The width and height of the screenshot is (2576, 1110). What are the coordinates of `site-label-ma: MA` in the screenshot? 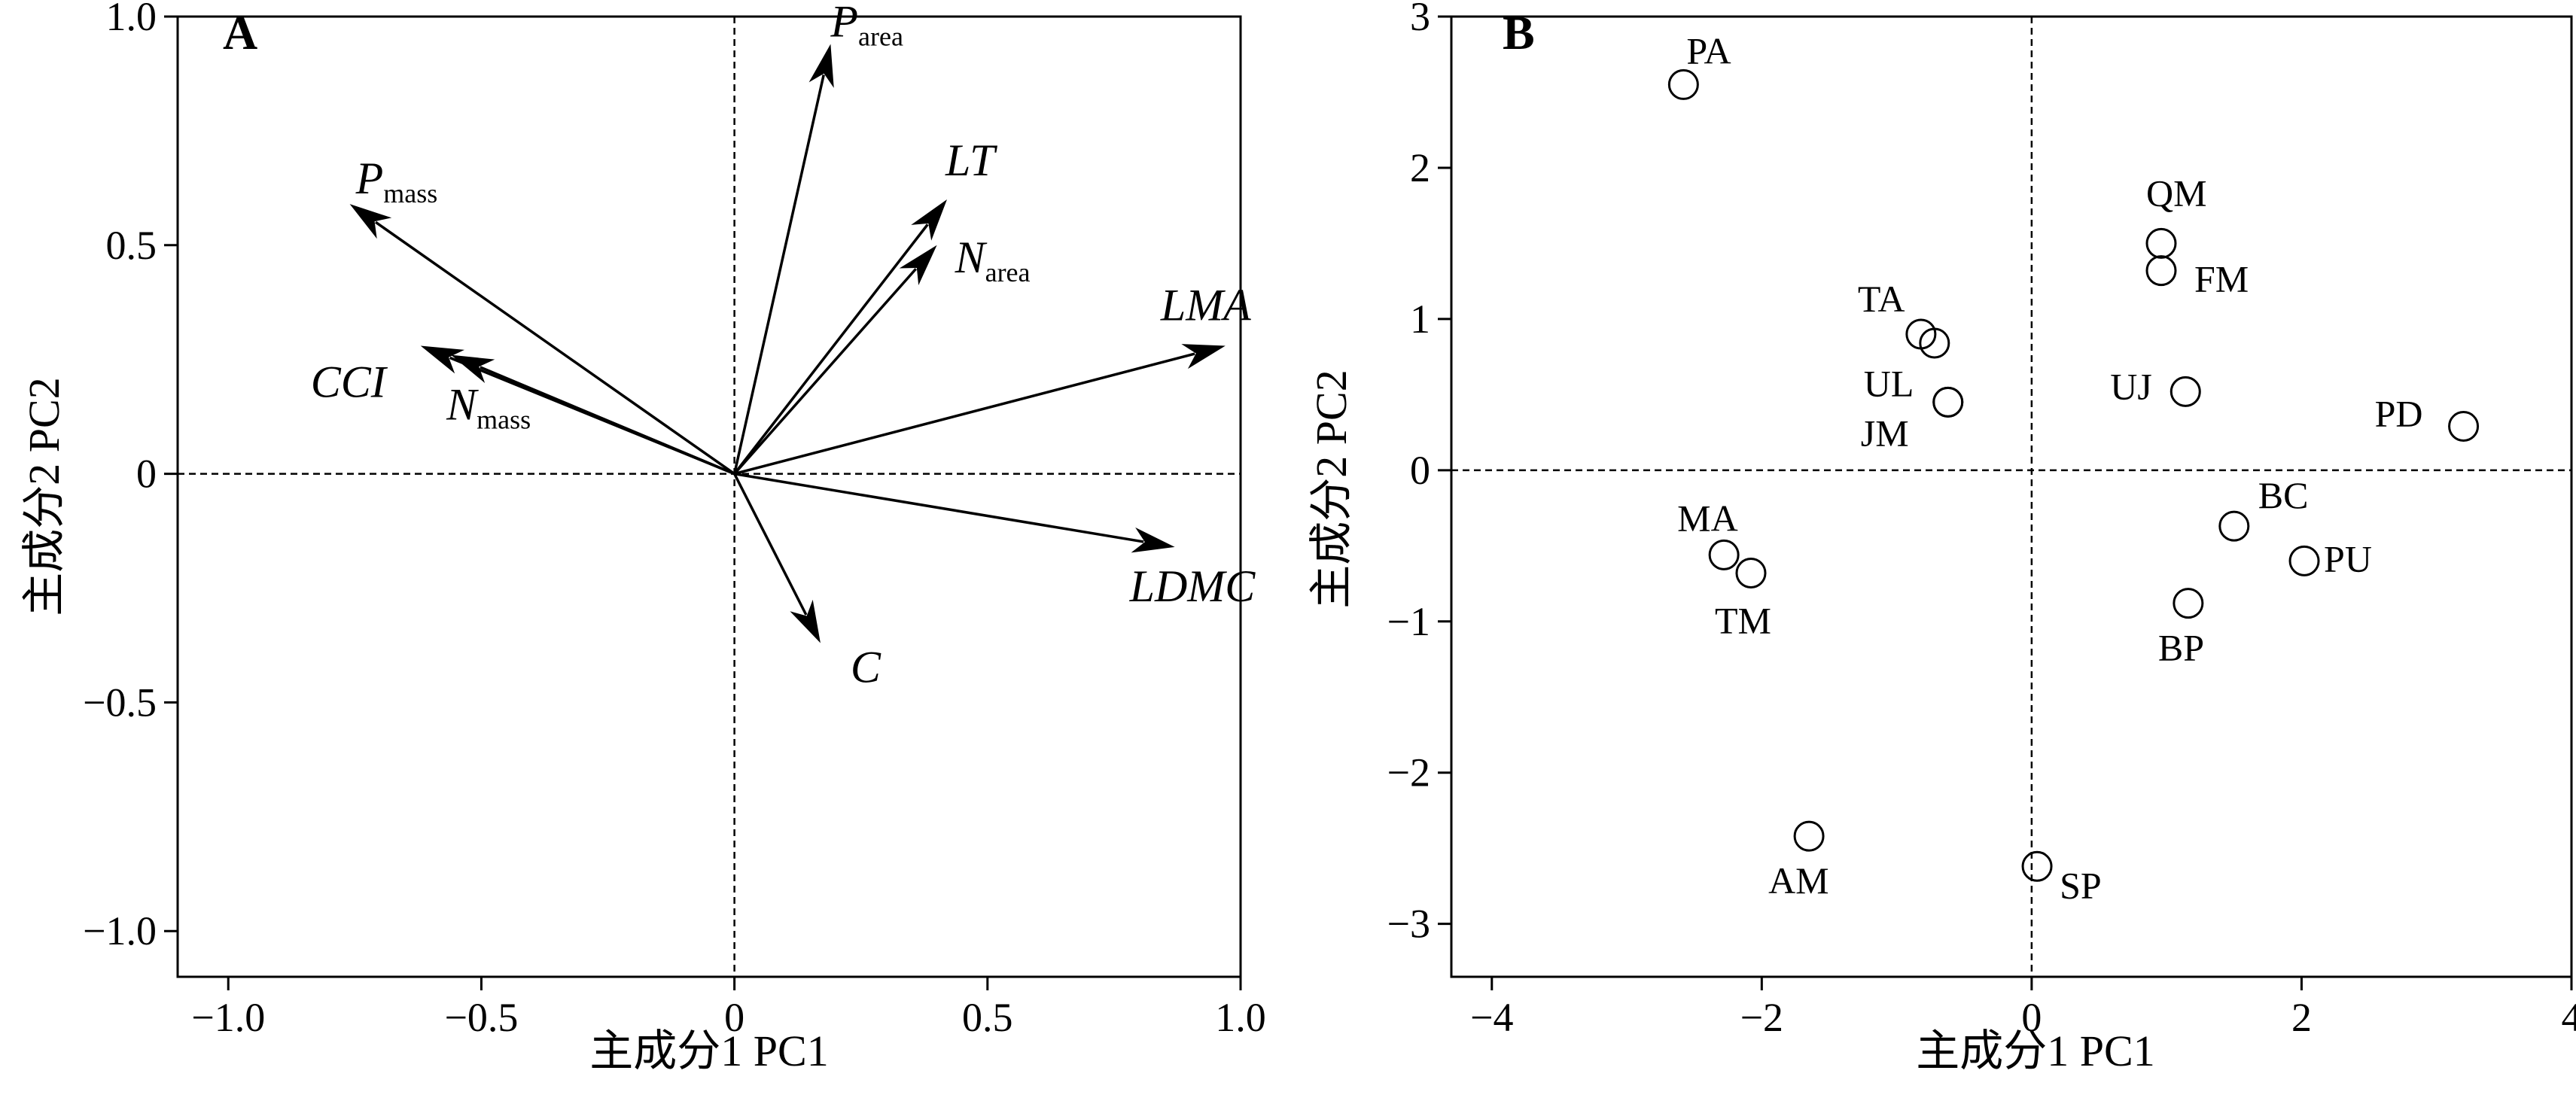 It's located at (1708, 518).